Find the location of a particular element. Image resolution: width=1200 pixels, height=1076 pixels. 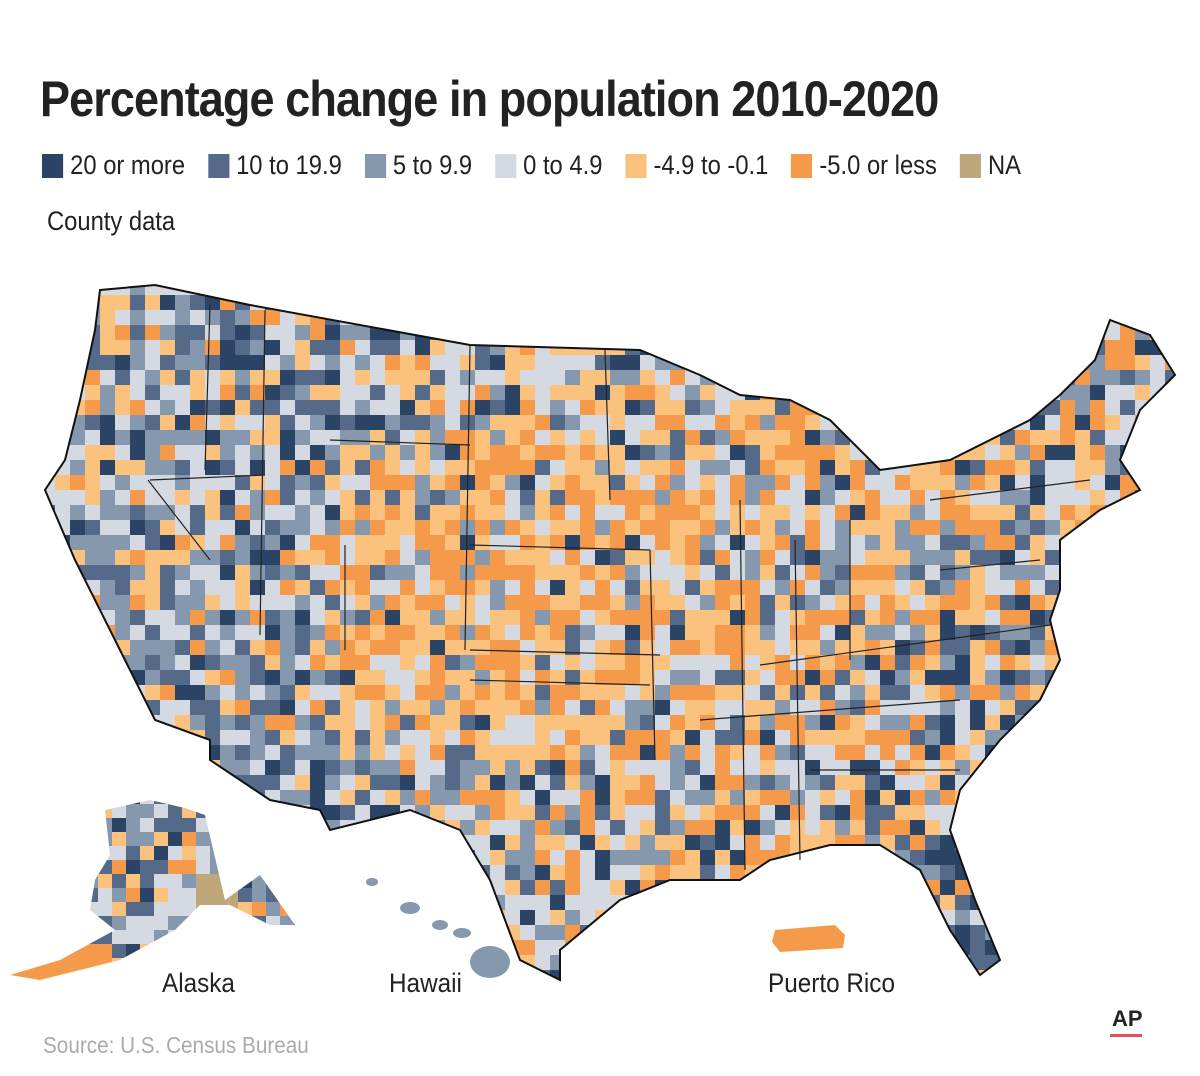

legend-item: -5.0 or less is located at coordinates (864, 165).